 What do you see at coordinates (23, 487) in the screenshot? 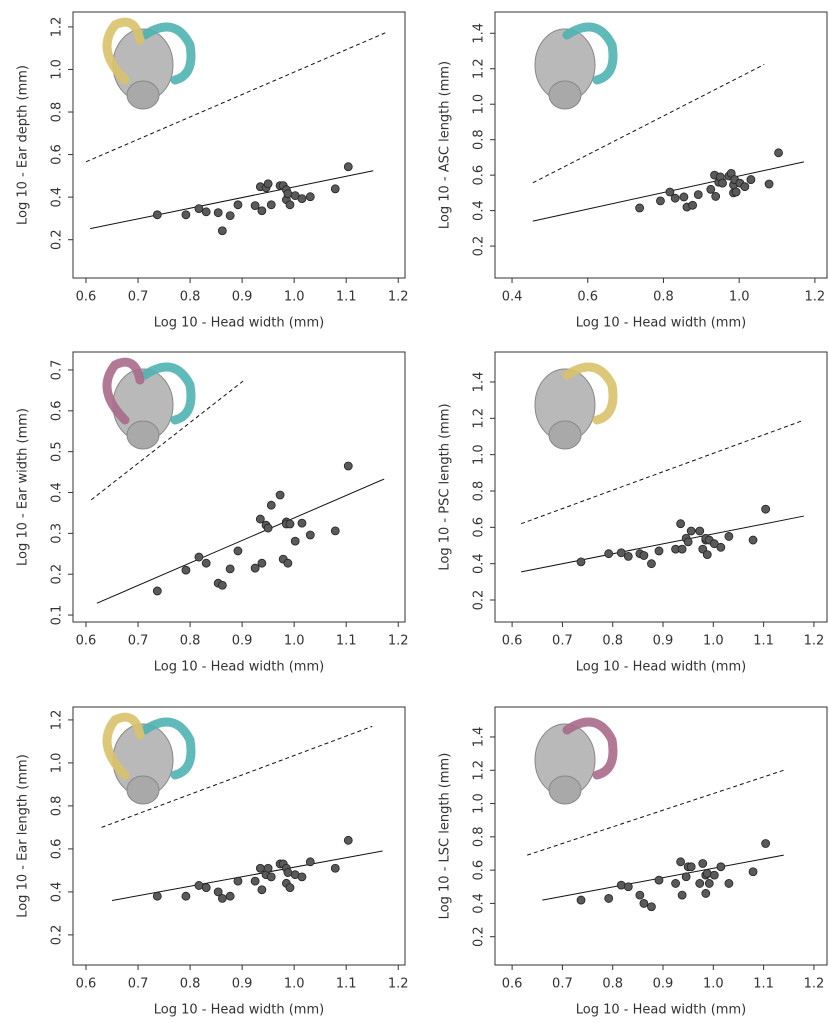
I see `y-axis-label: Log 10 - Ear width (mm)` at bounding box center [23, 487].